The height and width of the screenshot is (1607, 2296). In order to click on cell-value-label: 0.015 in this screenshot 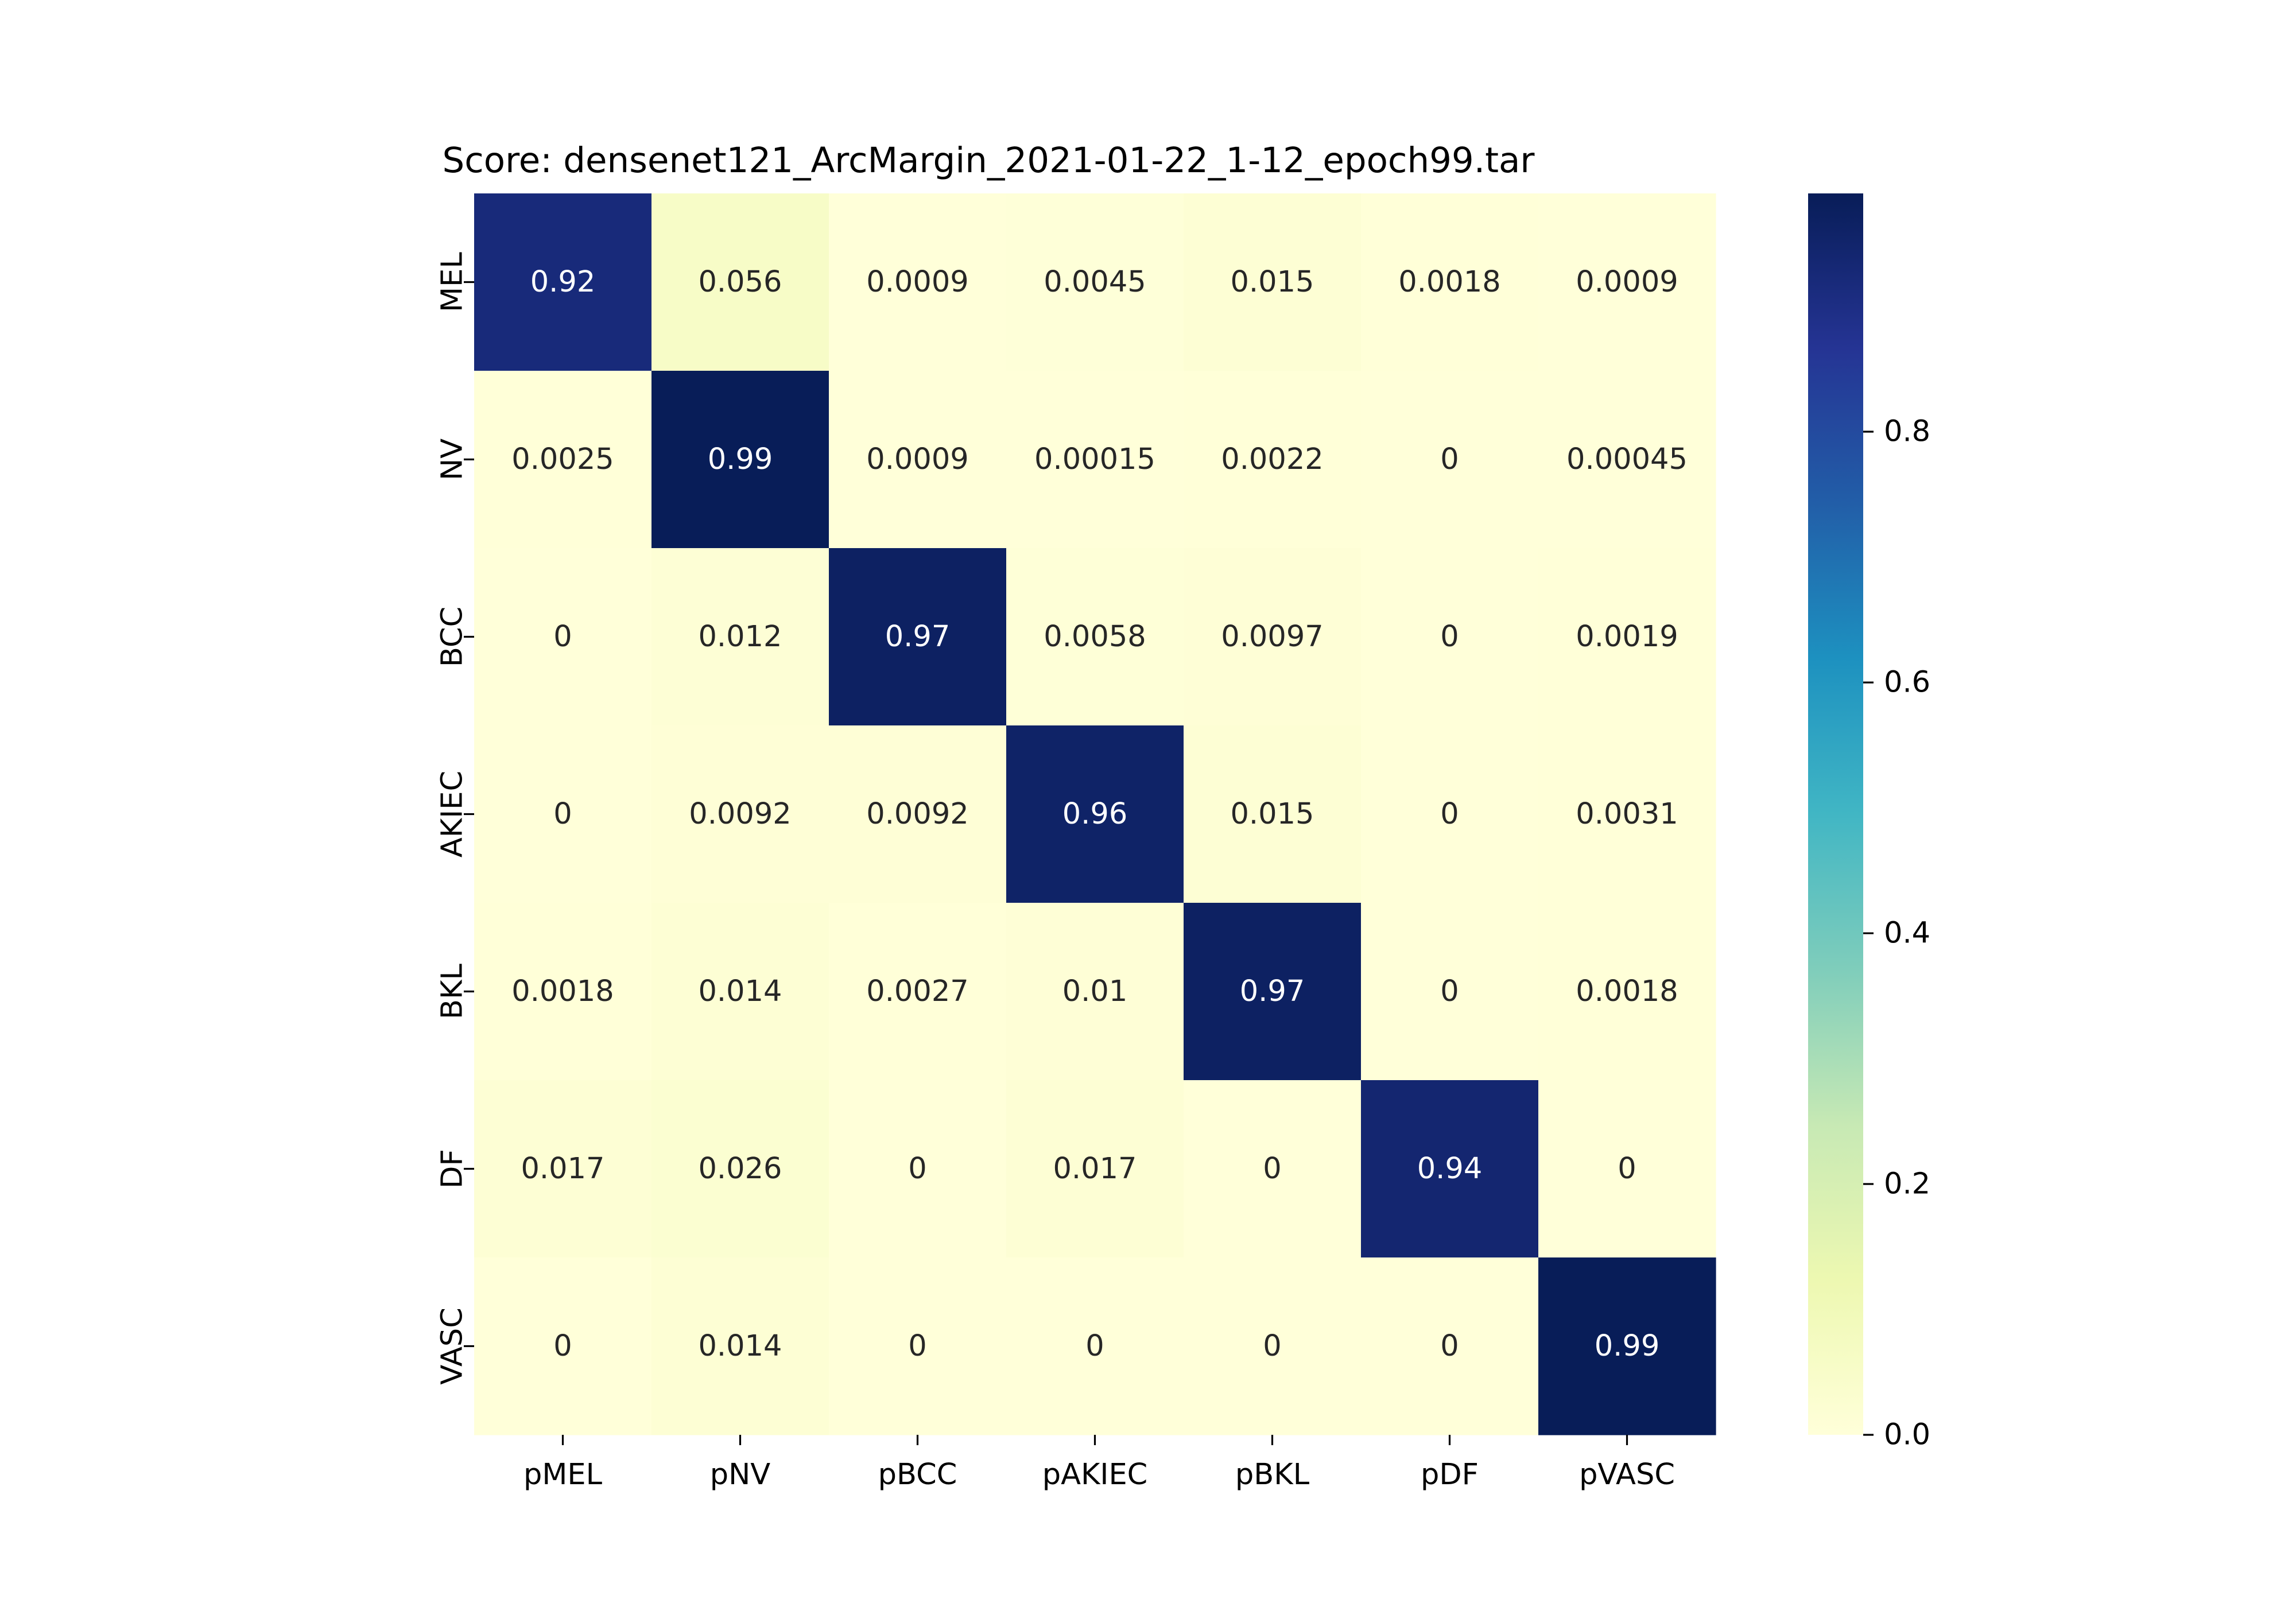, I will do `click(1272, 282)`.